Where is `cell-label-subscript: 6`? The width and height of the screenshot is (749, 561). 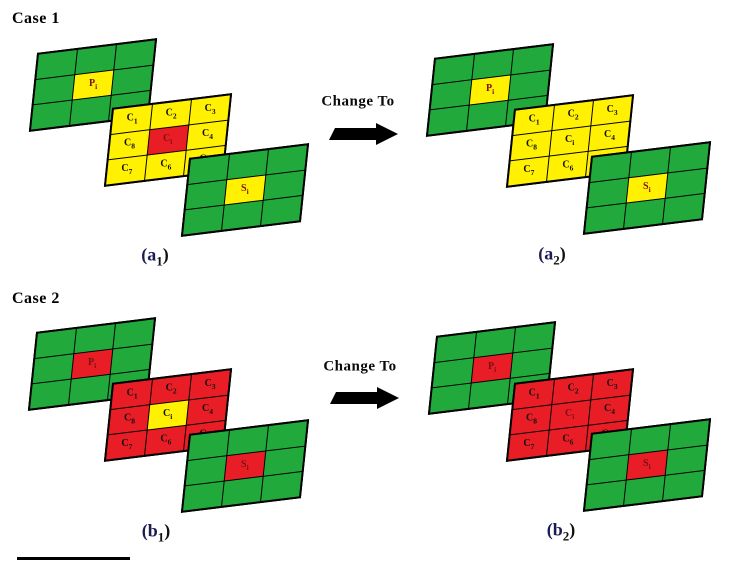
cell-label-subscript: 6 is located at coordinates (571, 442).